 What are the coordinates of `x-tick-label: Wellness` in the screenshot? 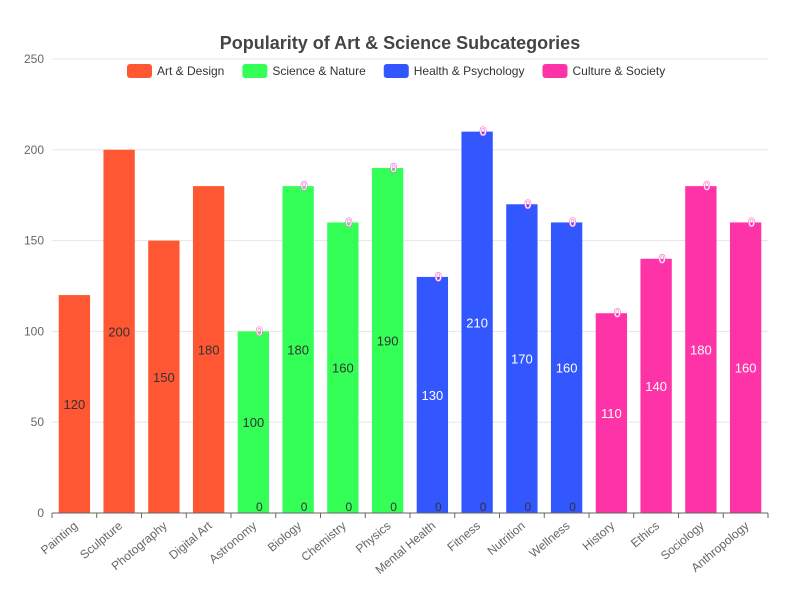 It's located at (549, 540).